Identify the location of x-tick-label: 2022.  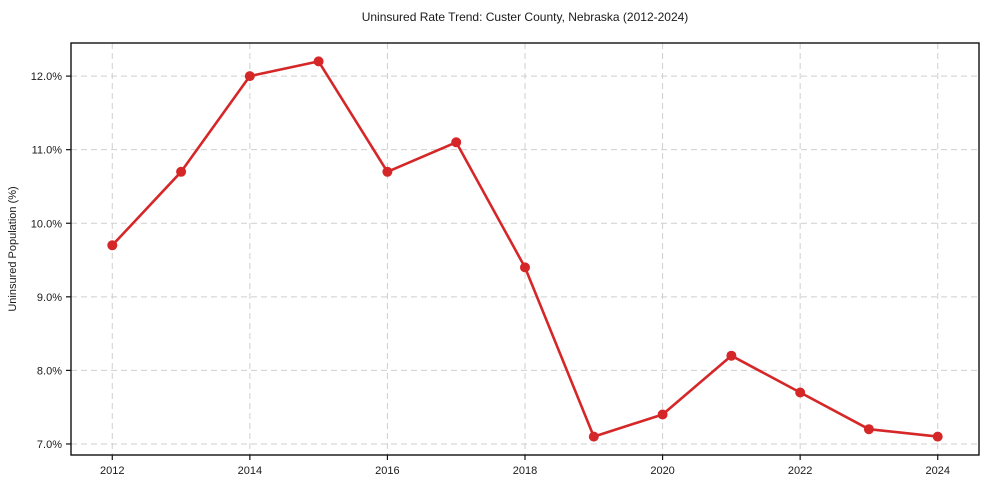
(800, 471).